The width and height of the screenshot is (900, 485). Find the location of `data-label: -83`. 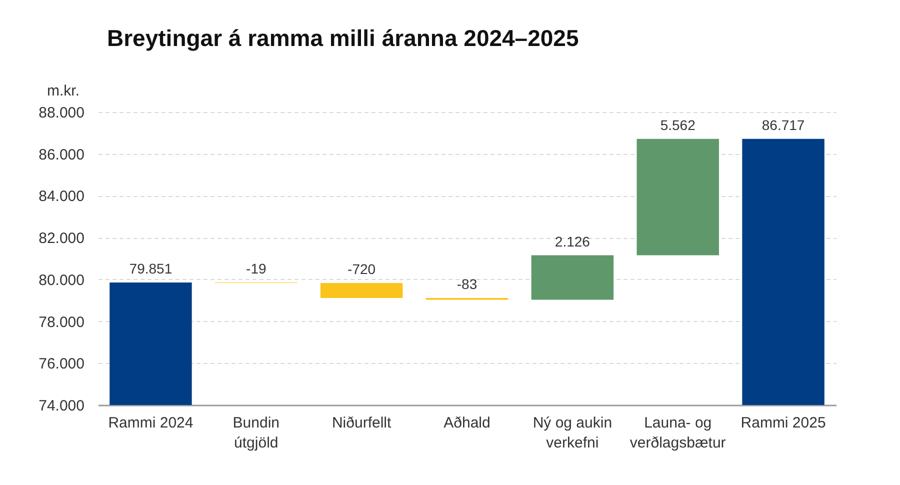

data-label: -83 is located at coordinates (467, 284).